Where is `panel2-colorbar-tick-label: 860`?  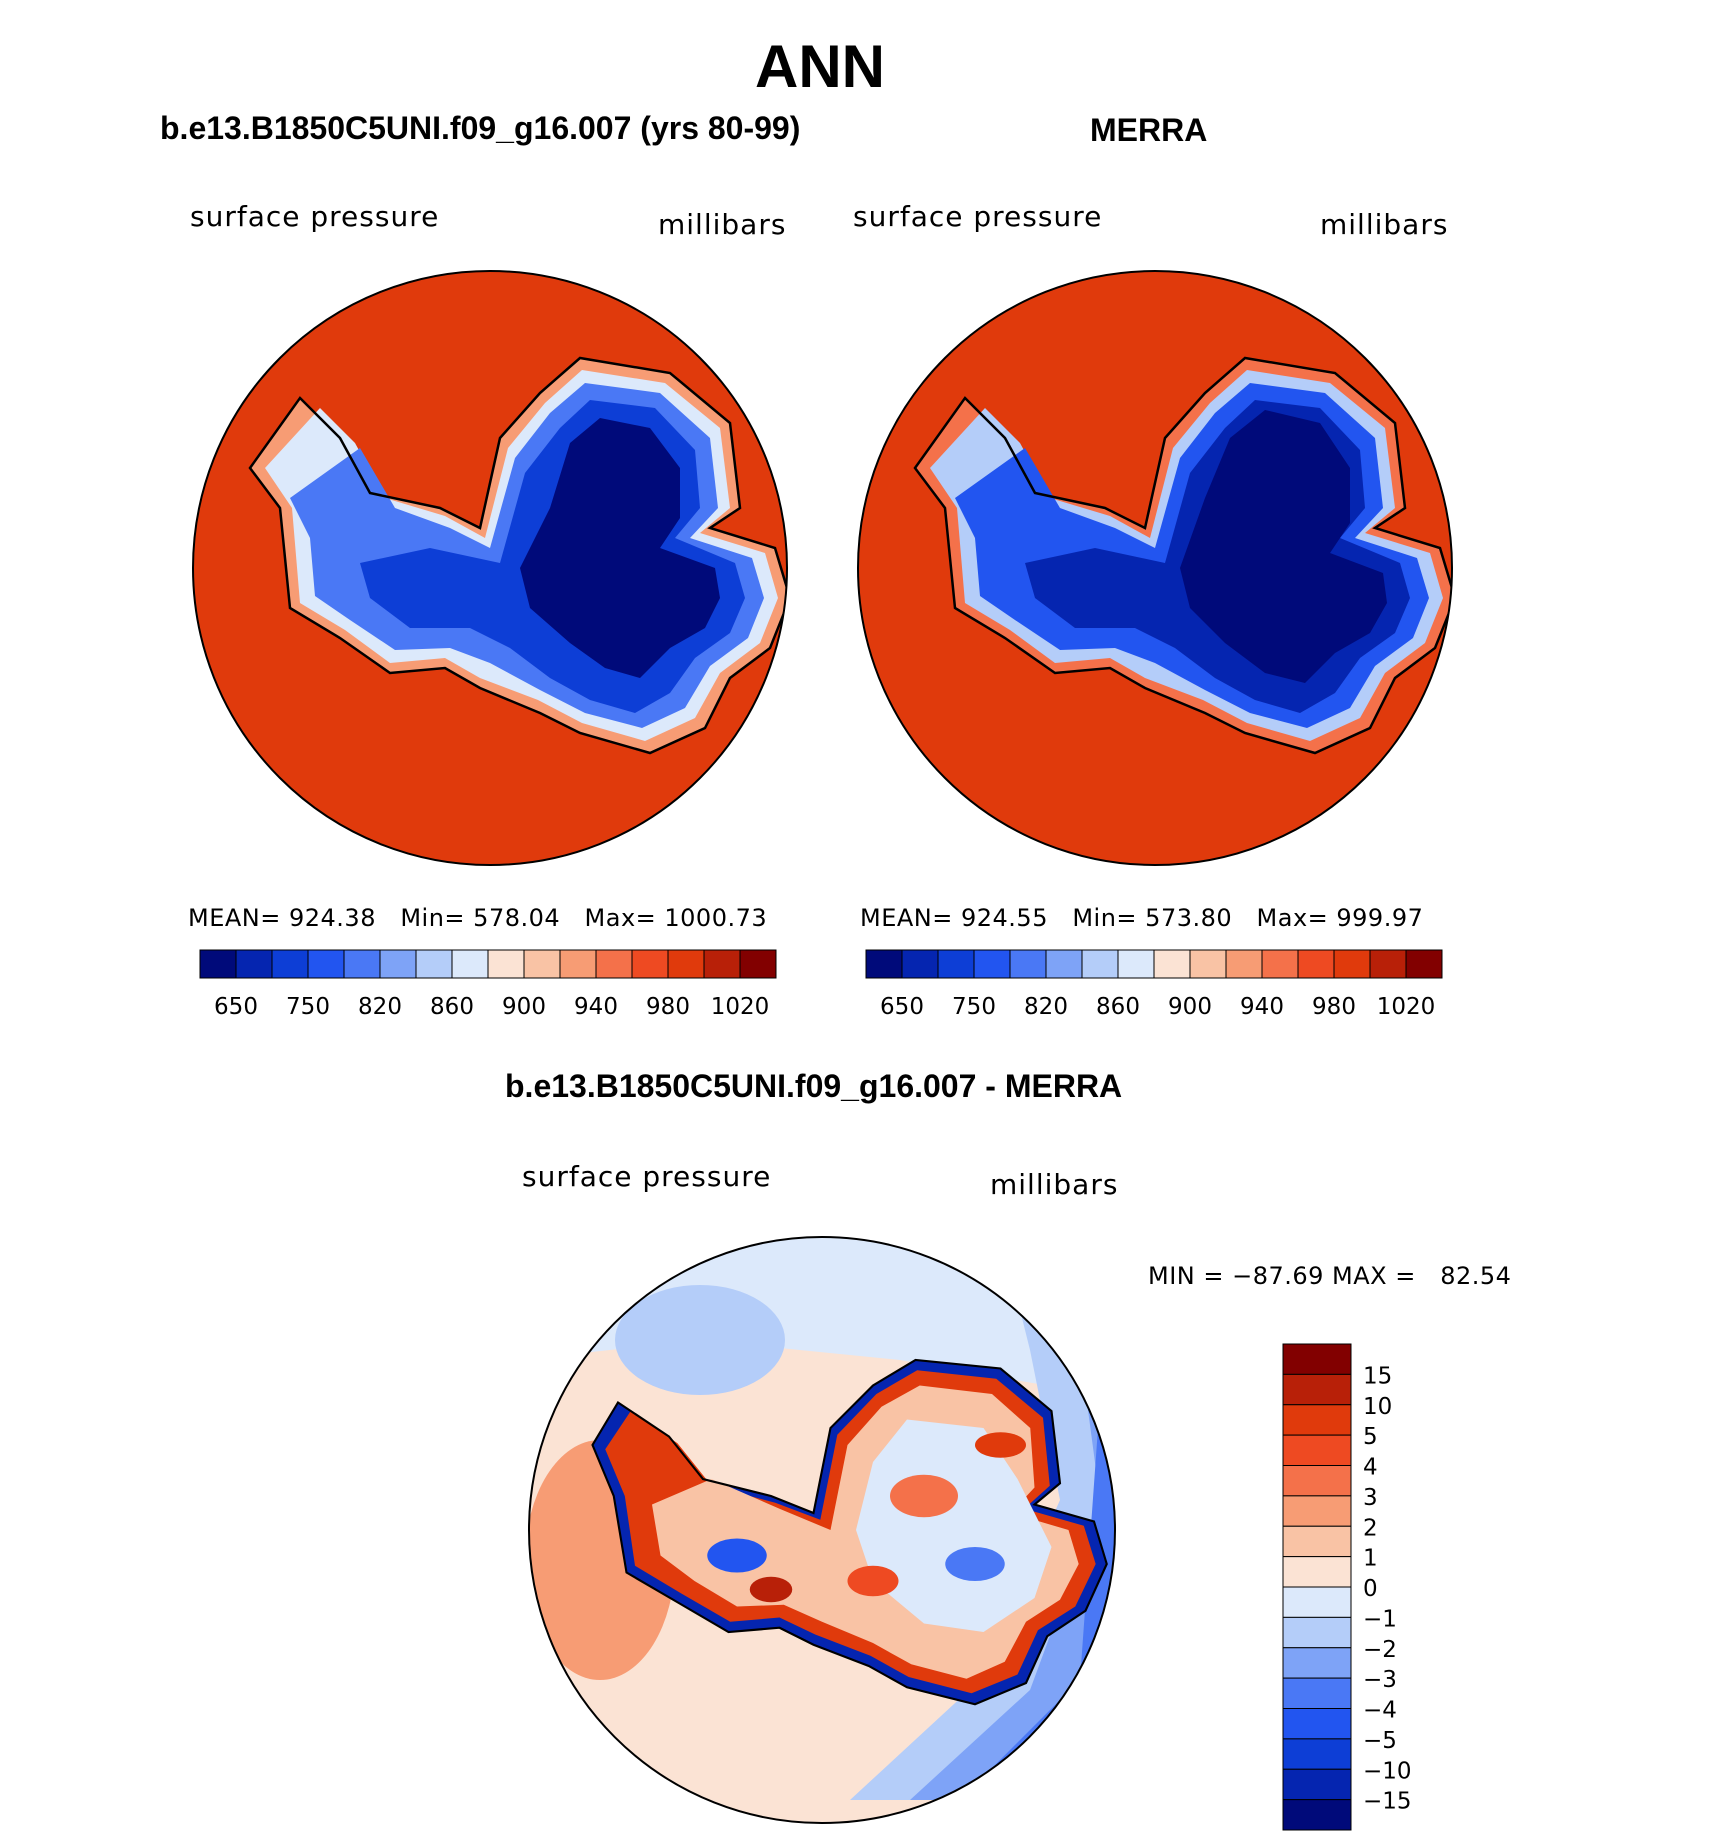
panel2-colorbar-tick-label: 860 is located at coordinates (1118, 1007).